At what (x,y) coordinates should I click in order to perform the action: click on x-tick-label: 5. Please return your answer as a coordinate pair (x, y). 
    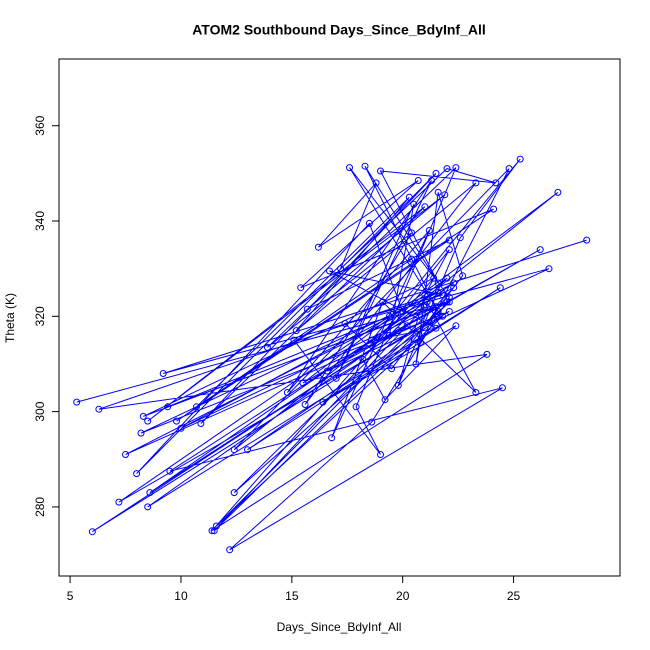
    Looking at the image, I should click on (70, 596).